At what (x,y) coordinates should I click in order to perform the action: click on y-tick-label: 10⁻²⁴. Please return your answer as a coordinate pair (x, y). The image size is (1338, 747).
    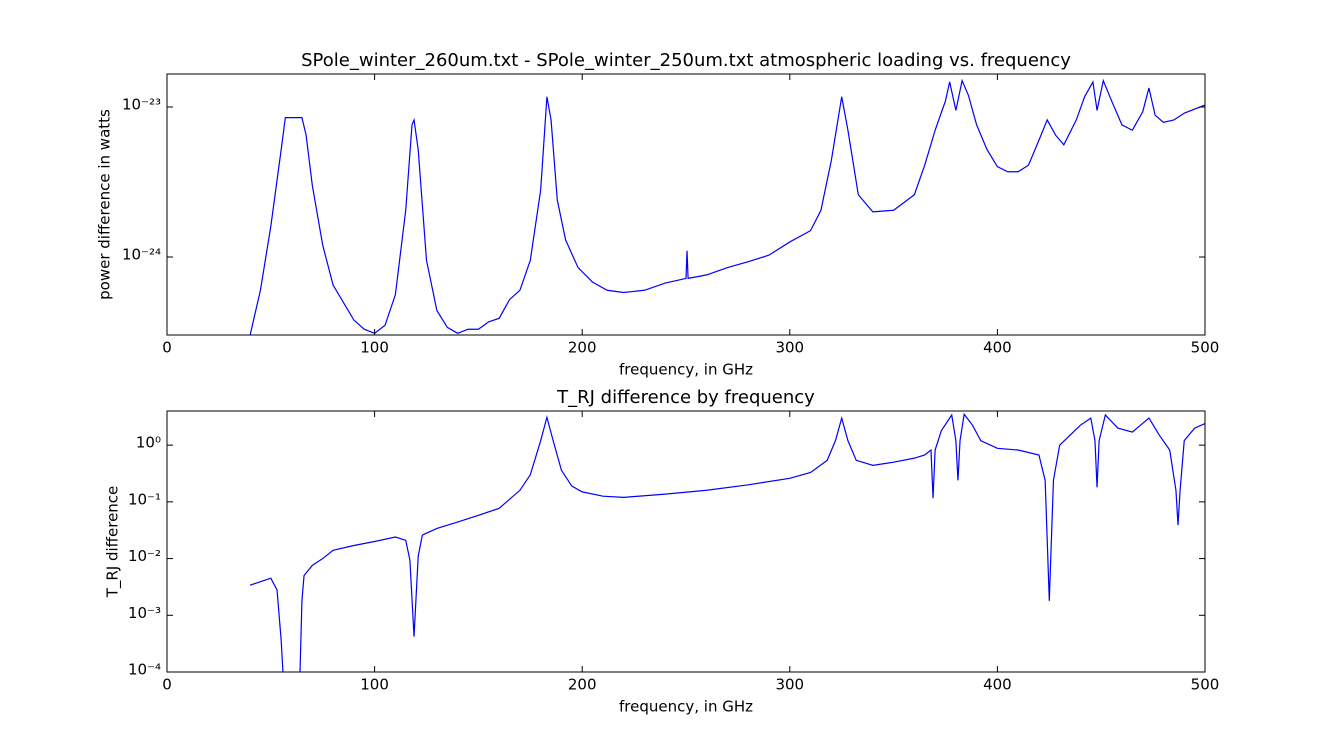
    Looking at the image, I should click on (141, 255).